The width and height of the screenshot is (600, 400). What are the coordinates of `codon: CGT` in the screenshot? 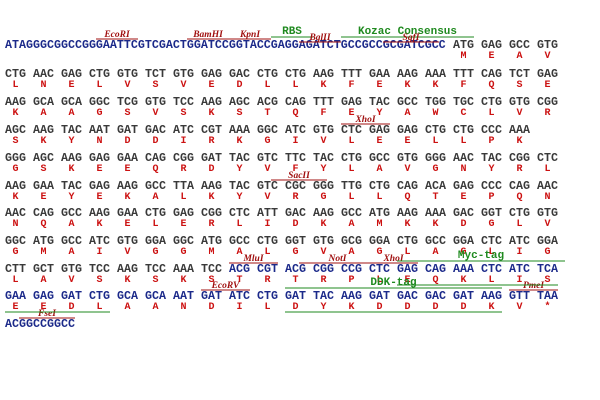 It's located at (267, 269).